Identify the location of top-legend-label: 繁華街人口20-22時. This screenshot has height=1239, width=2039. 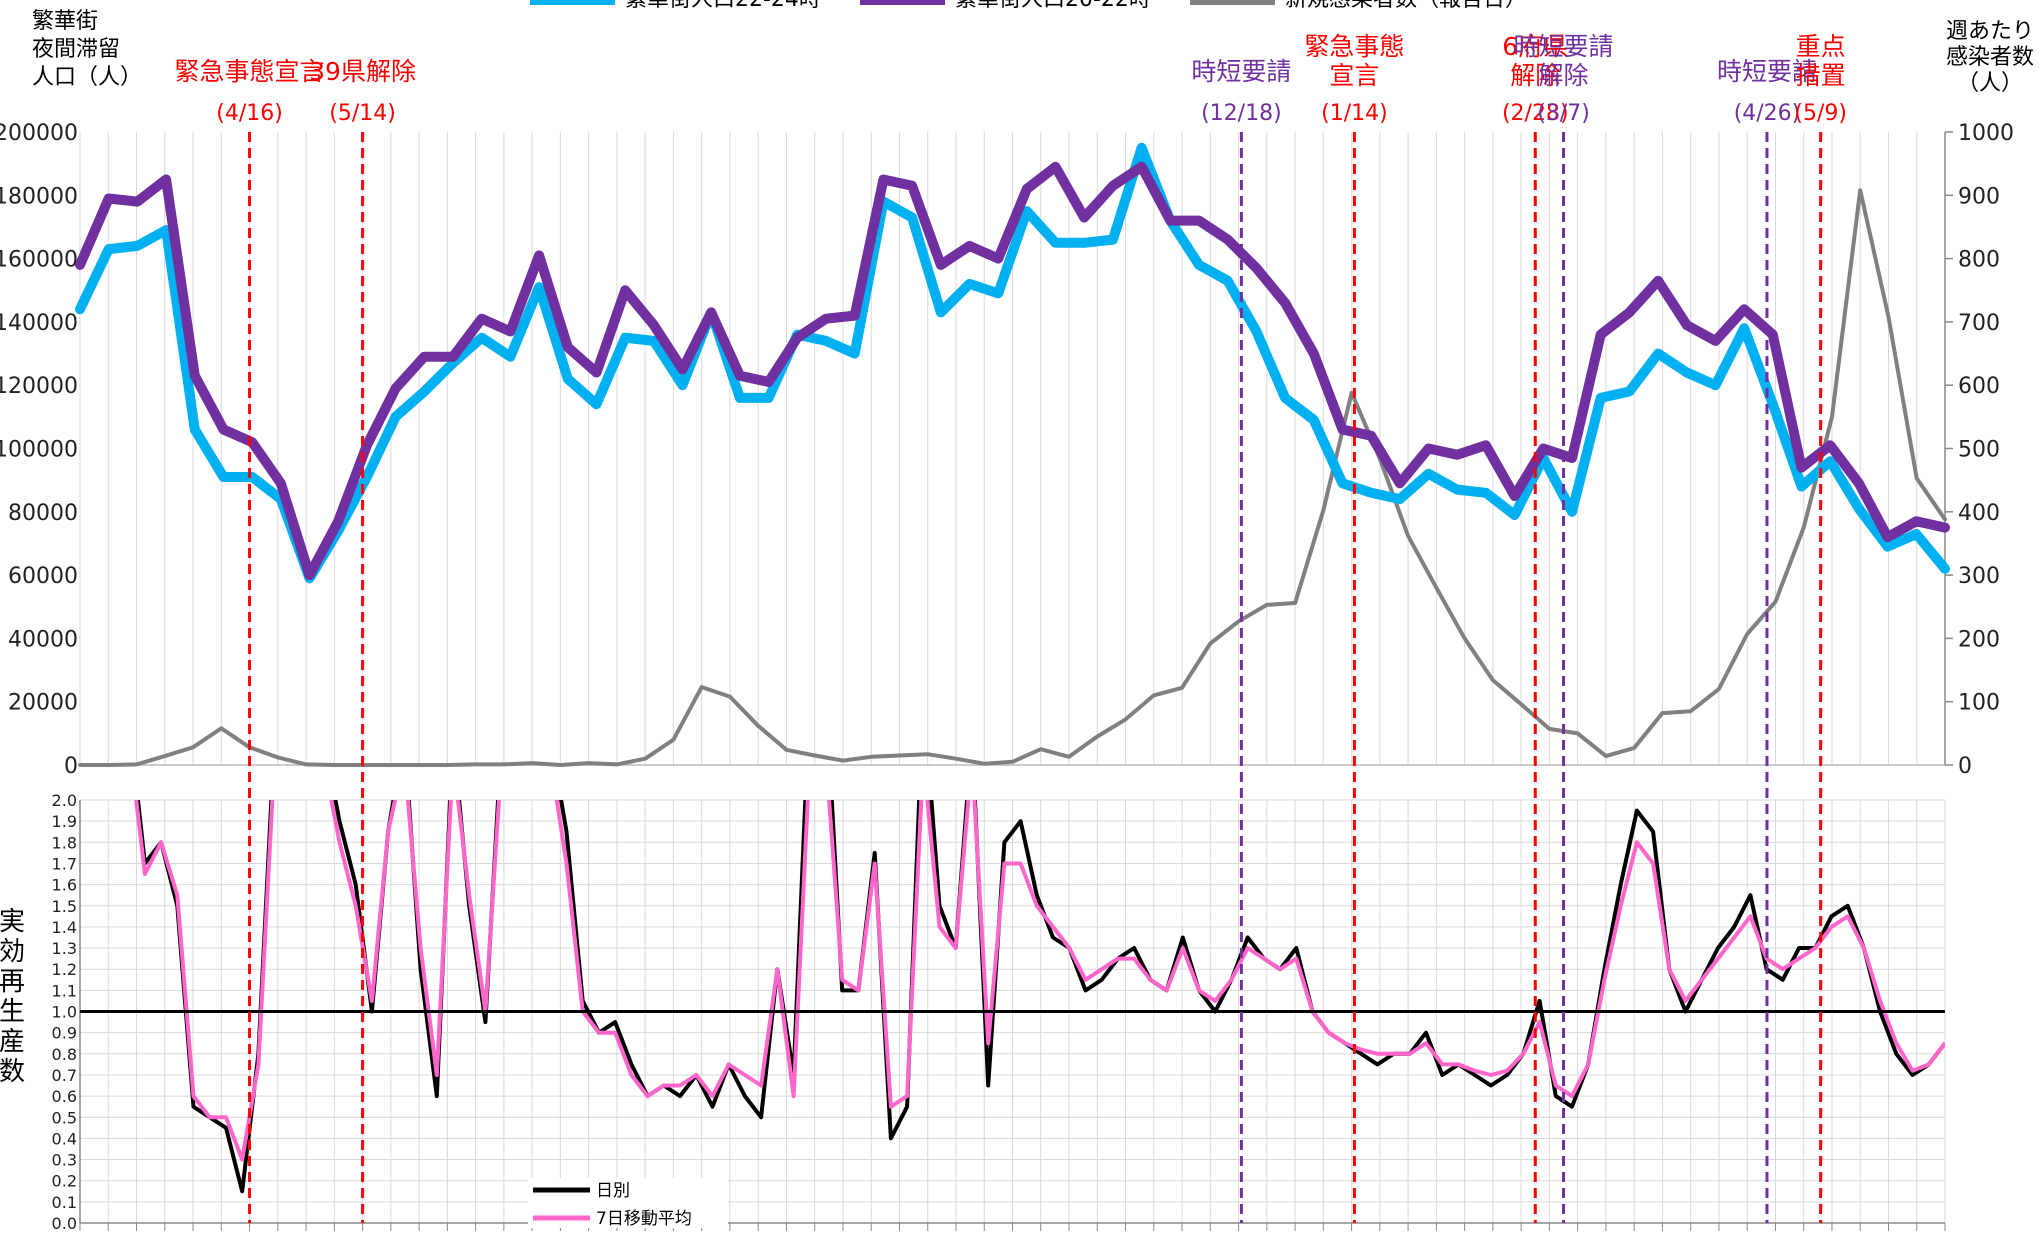
(1053, 6).